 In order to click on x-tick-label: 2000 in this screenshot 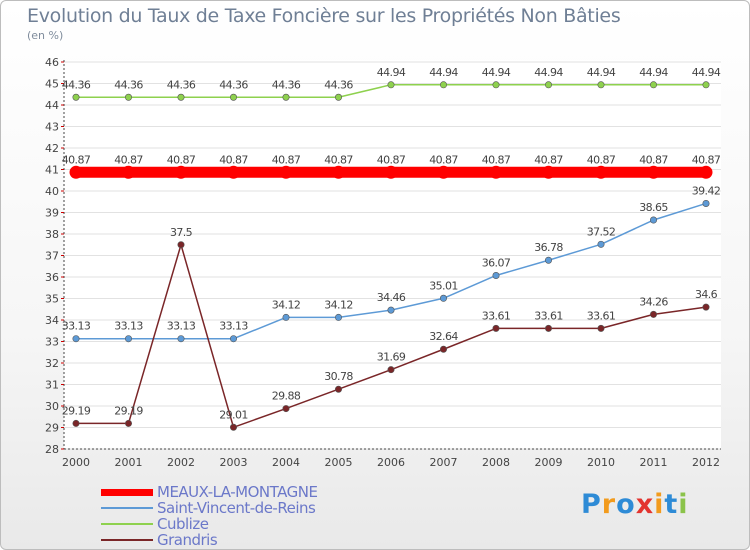, I will do `click(76, 462)`.